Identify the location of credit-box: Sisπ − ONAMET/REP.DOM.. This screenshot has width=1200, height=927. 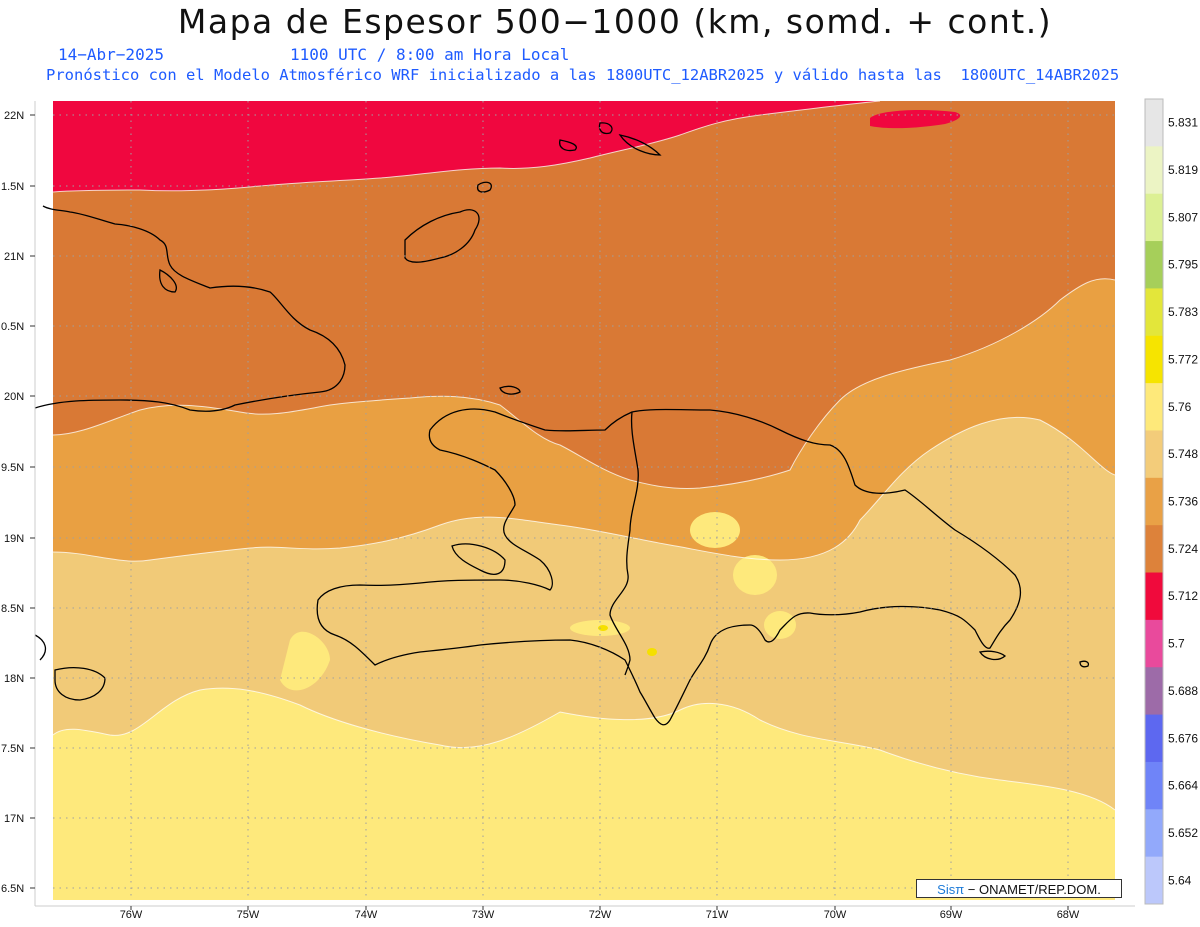
(1019, 888).